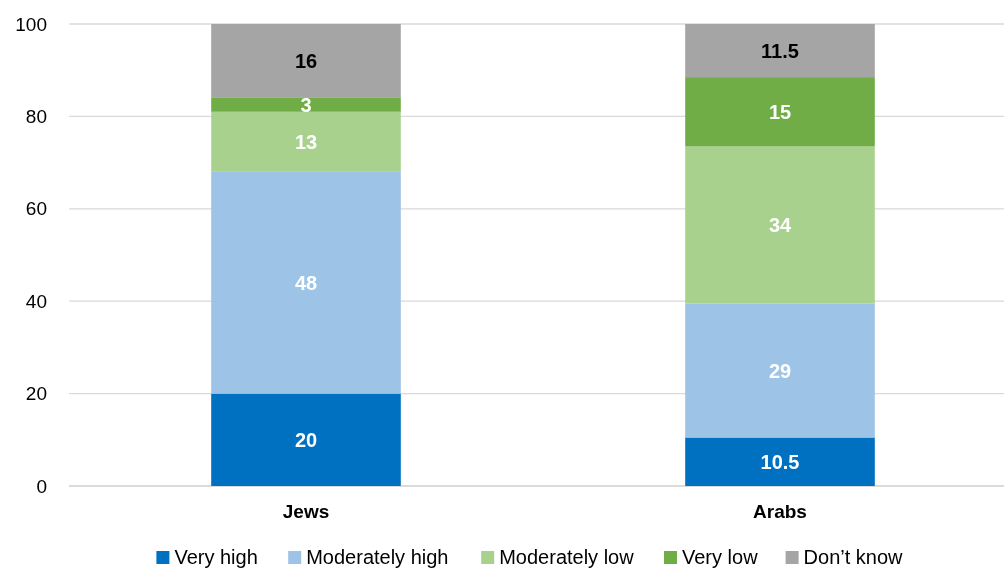  Describe the element at coordinates (36, 209) in the screenshot. I see `y-tick-label: 60` at that location.